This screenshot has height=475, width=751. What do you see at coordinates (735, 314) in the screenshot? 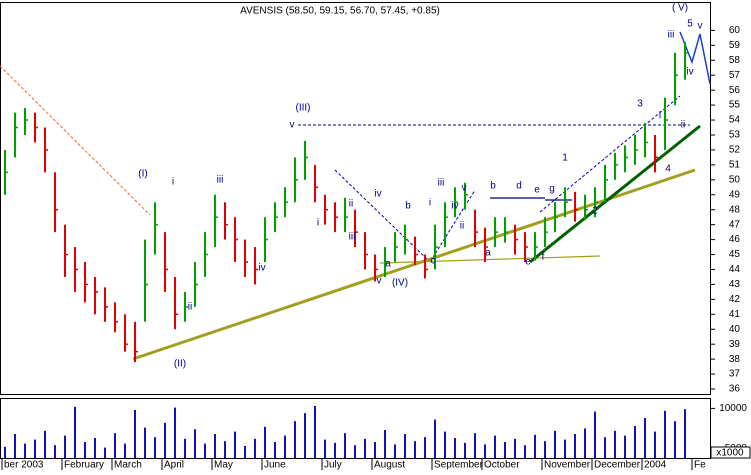
I see `y-tick-label: 41` at bounding box center [735, 314].